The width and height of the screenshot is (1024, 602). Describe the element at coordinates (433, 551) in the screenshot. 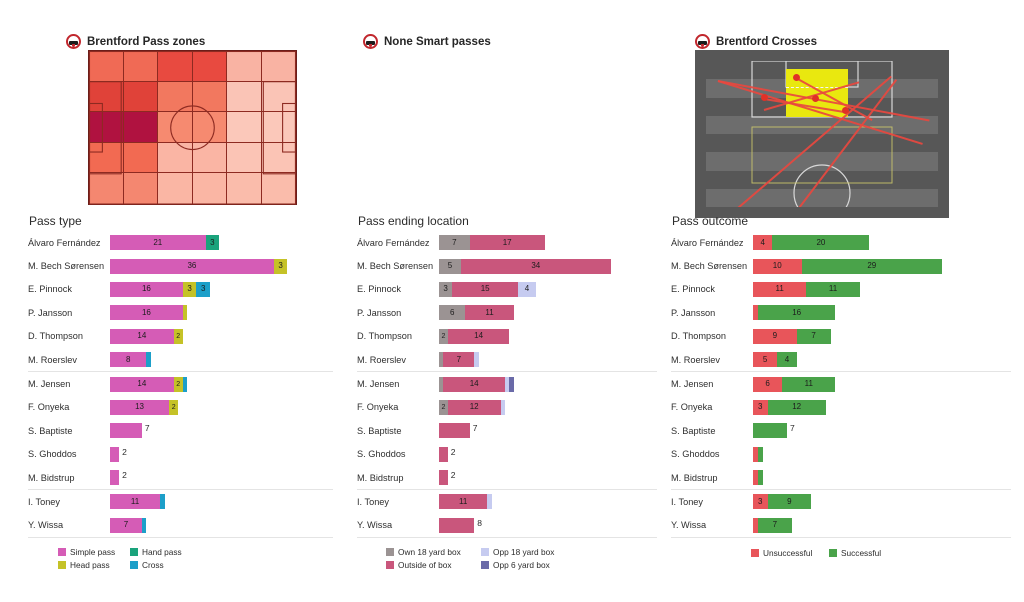

I see `legend-item: Own 18 yard box` at that location.